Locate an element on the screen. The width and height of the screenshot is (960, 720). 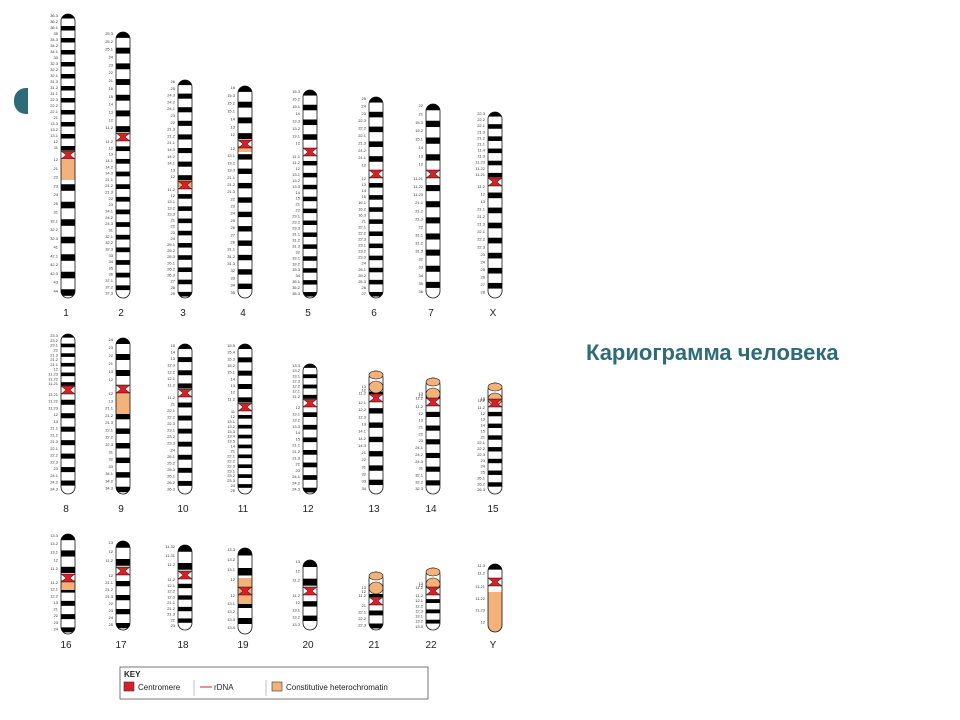
band-label: 34 is located at coordinates (298, 275).